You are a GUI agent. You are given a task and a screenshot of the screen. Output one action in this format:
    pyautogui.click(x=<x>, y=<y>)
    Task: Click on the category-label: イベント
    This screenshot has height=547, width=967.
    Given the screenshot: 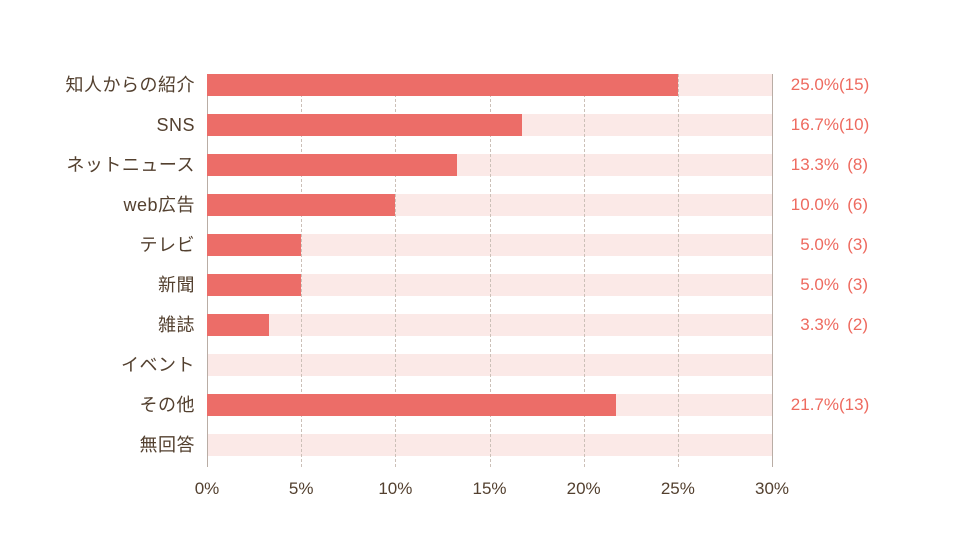 What is the action you would take?
    pyautogui.click(x=158, y=365)
    